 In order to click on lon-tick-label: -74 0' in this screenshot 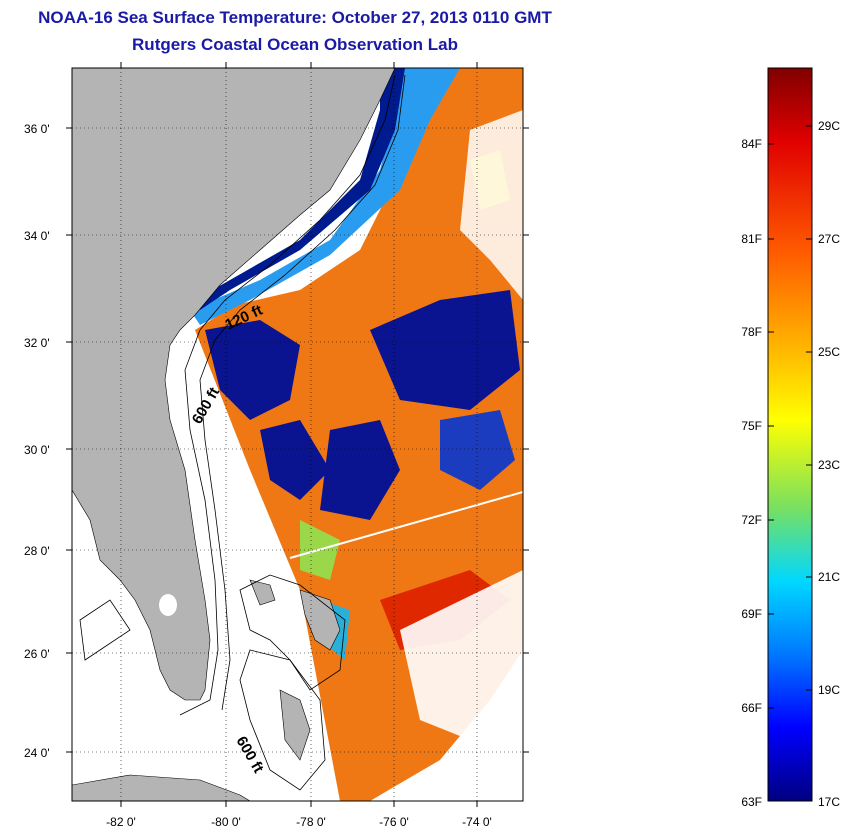, I will do `click(477, 822)`.